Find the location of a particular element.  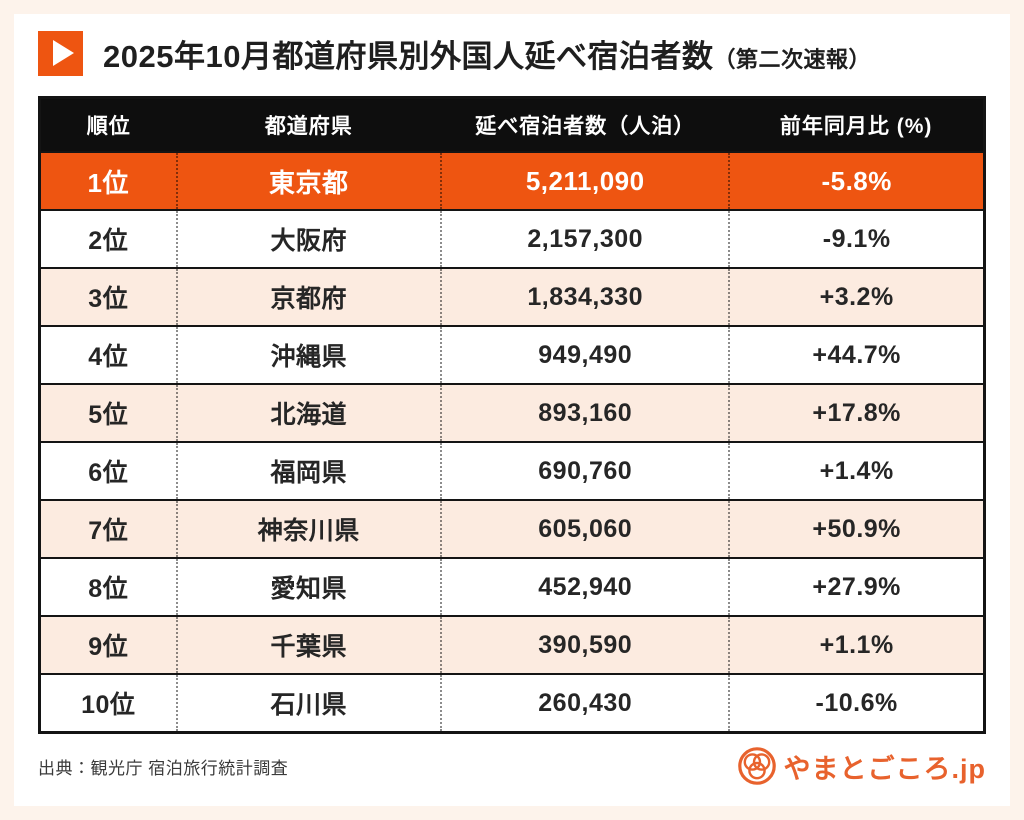

prefecture-cell: 大阪府 is located at coordinates (308, 238).